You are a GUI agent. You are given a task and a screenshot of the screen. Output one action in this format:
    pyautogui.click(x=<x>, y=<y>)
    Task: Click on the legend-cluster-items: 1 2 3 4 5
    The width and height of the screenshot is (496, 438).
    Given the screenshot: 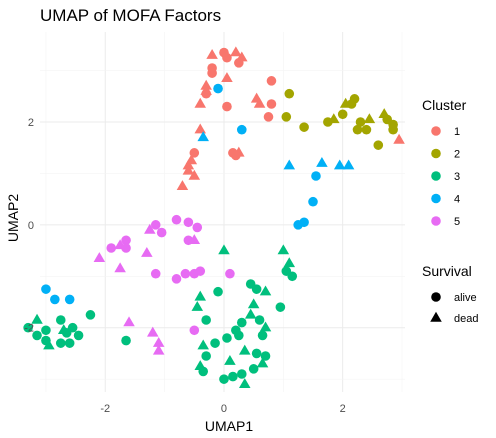 What is the action you would take?
    pyautogui.click(x=445, y=177)
    